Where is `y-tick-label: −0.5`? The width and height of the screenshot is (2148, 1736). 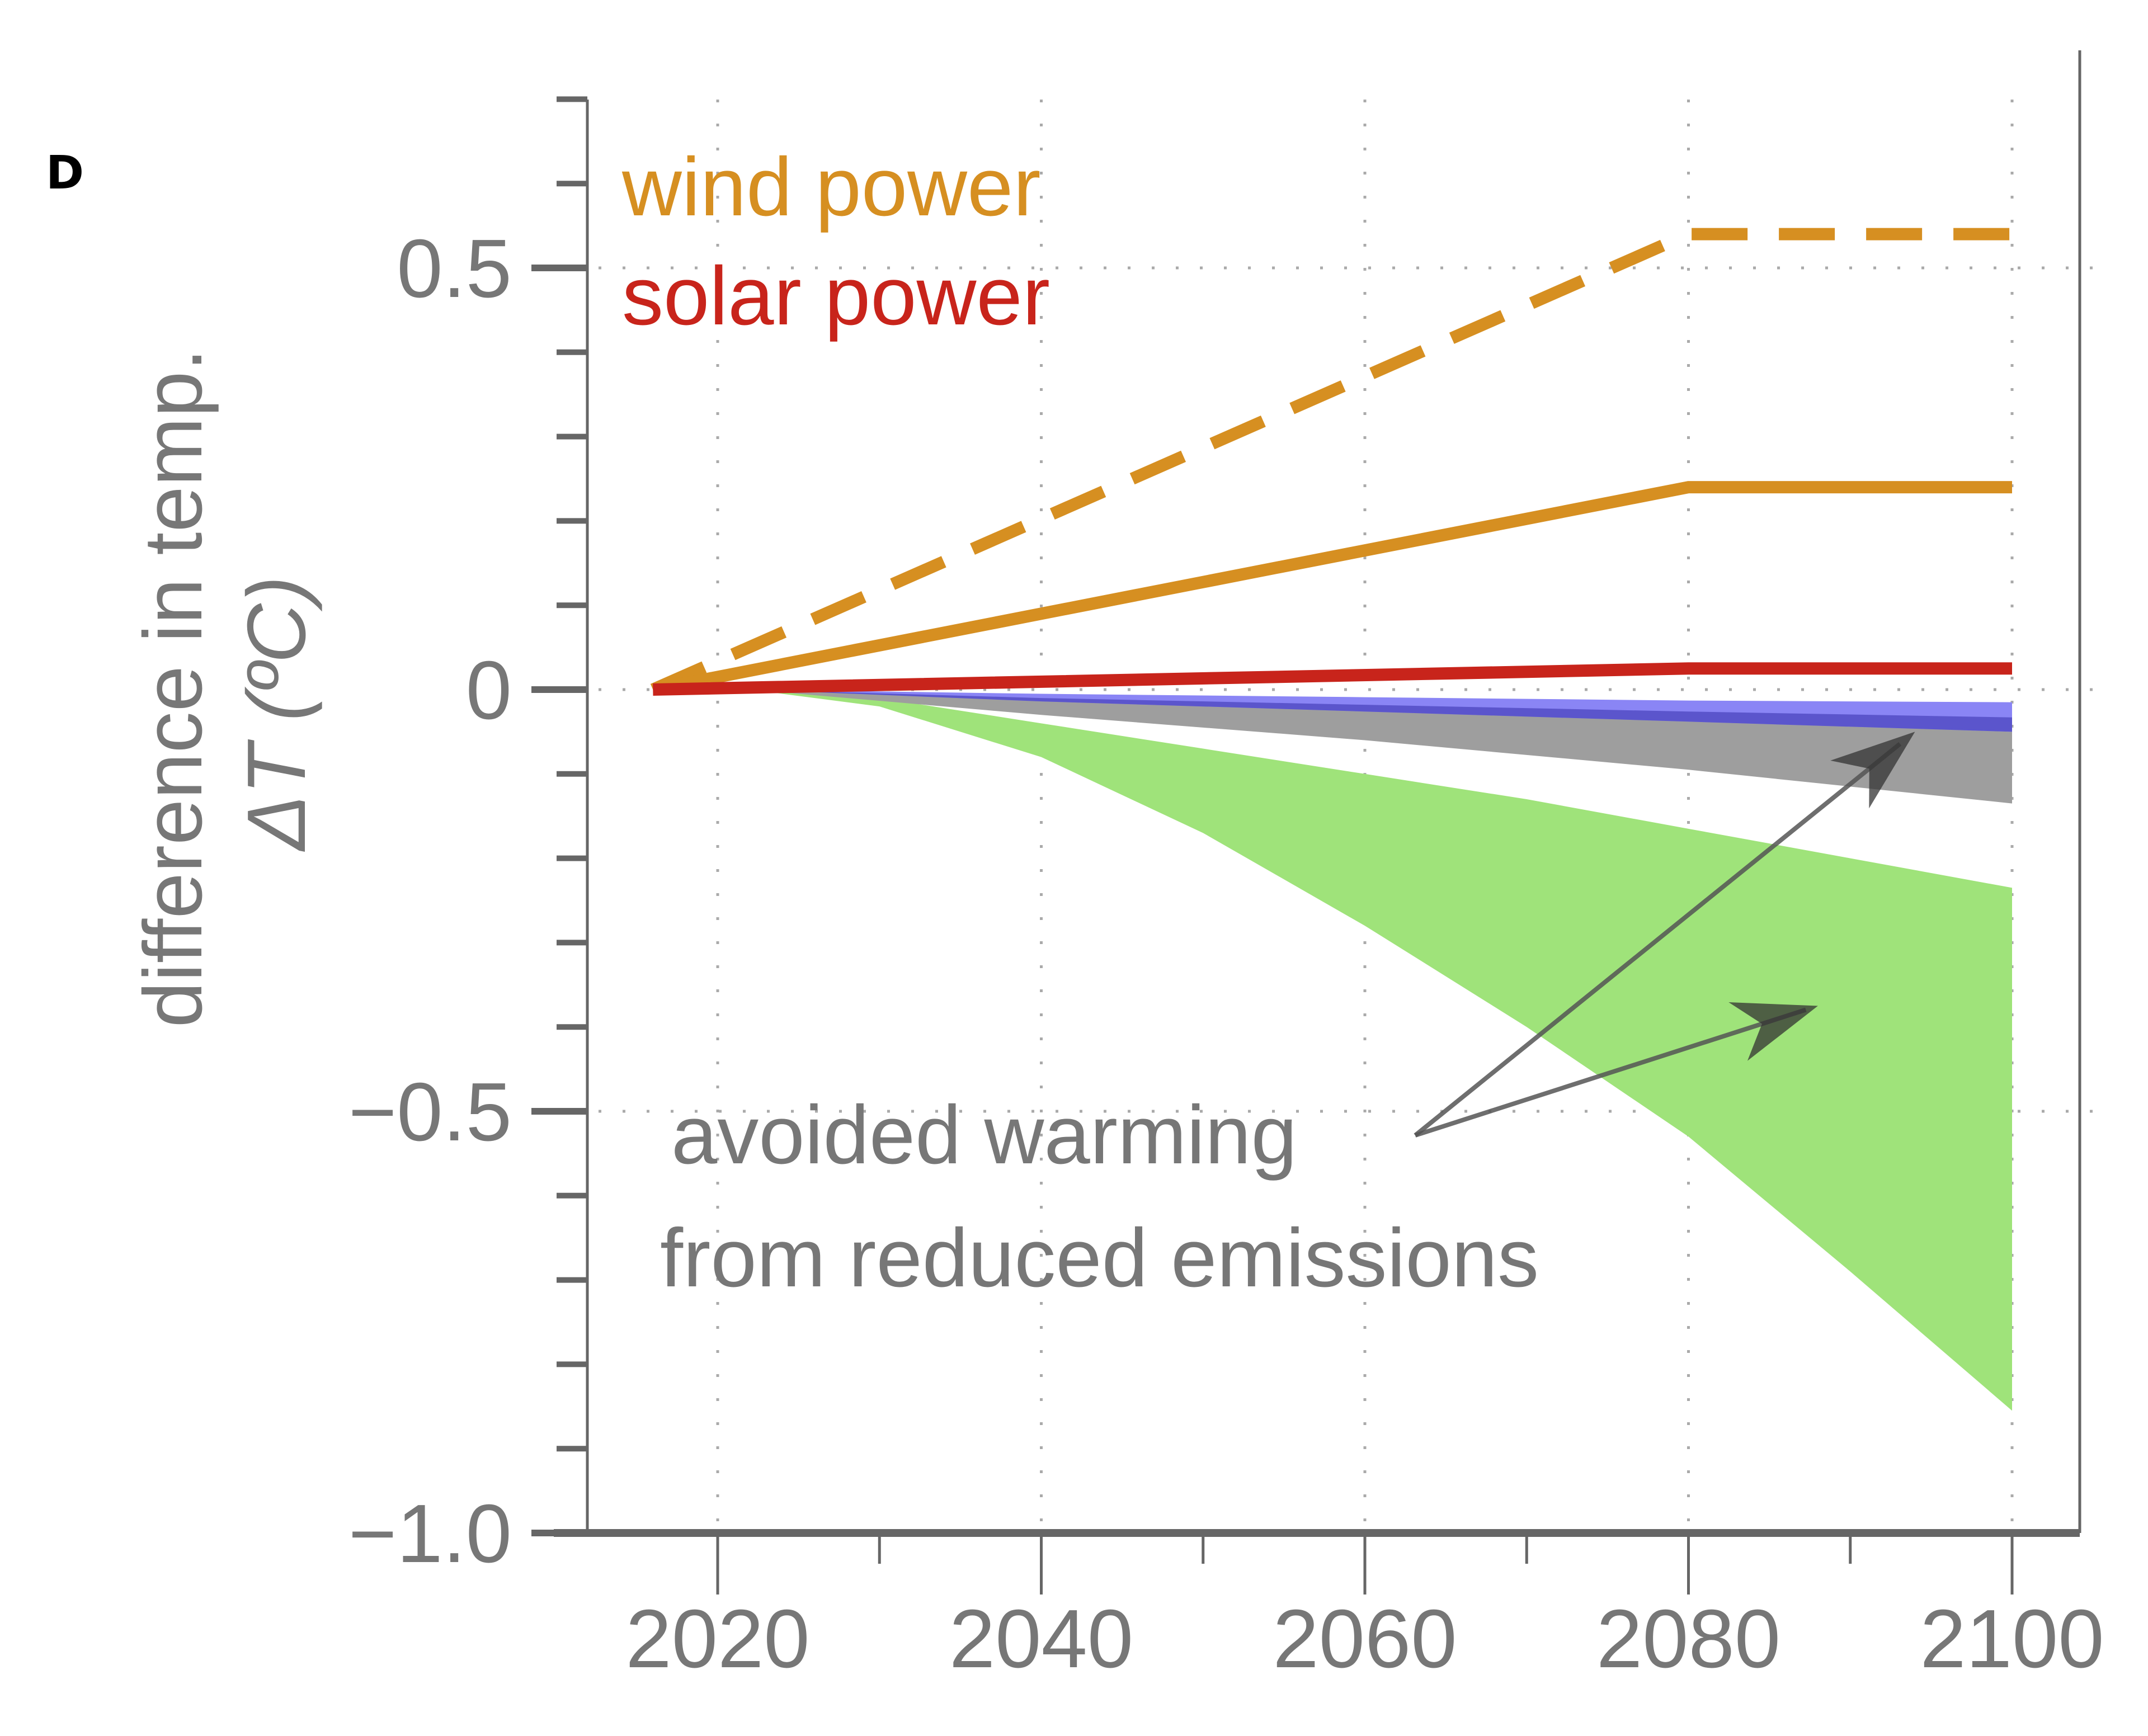 y-tick-label: −0.5 is located at coordinates (430, 1112).